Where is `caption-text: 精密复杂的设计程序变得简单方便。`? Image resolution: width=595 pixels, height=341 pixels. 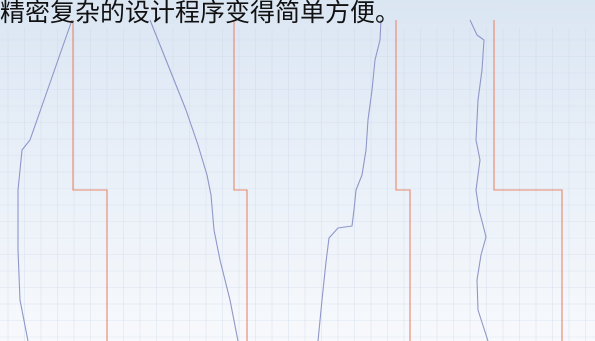
caption-text: 精密复杂的设计程序变得简单方便。 is located at coordinates (200, 13).